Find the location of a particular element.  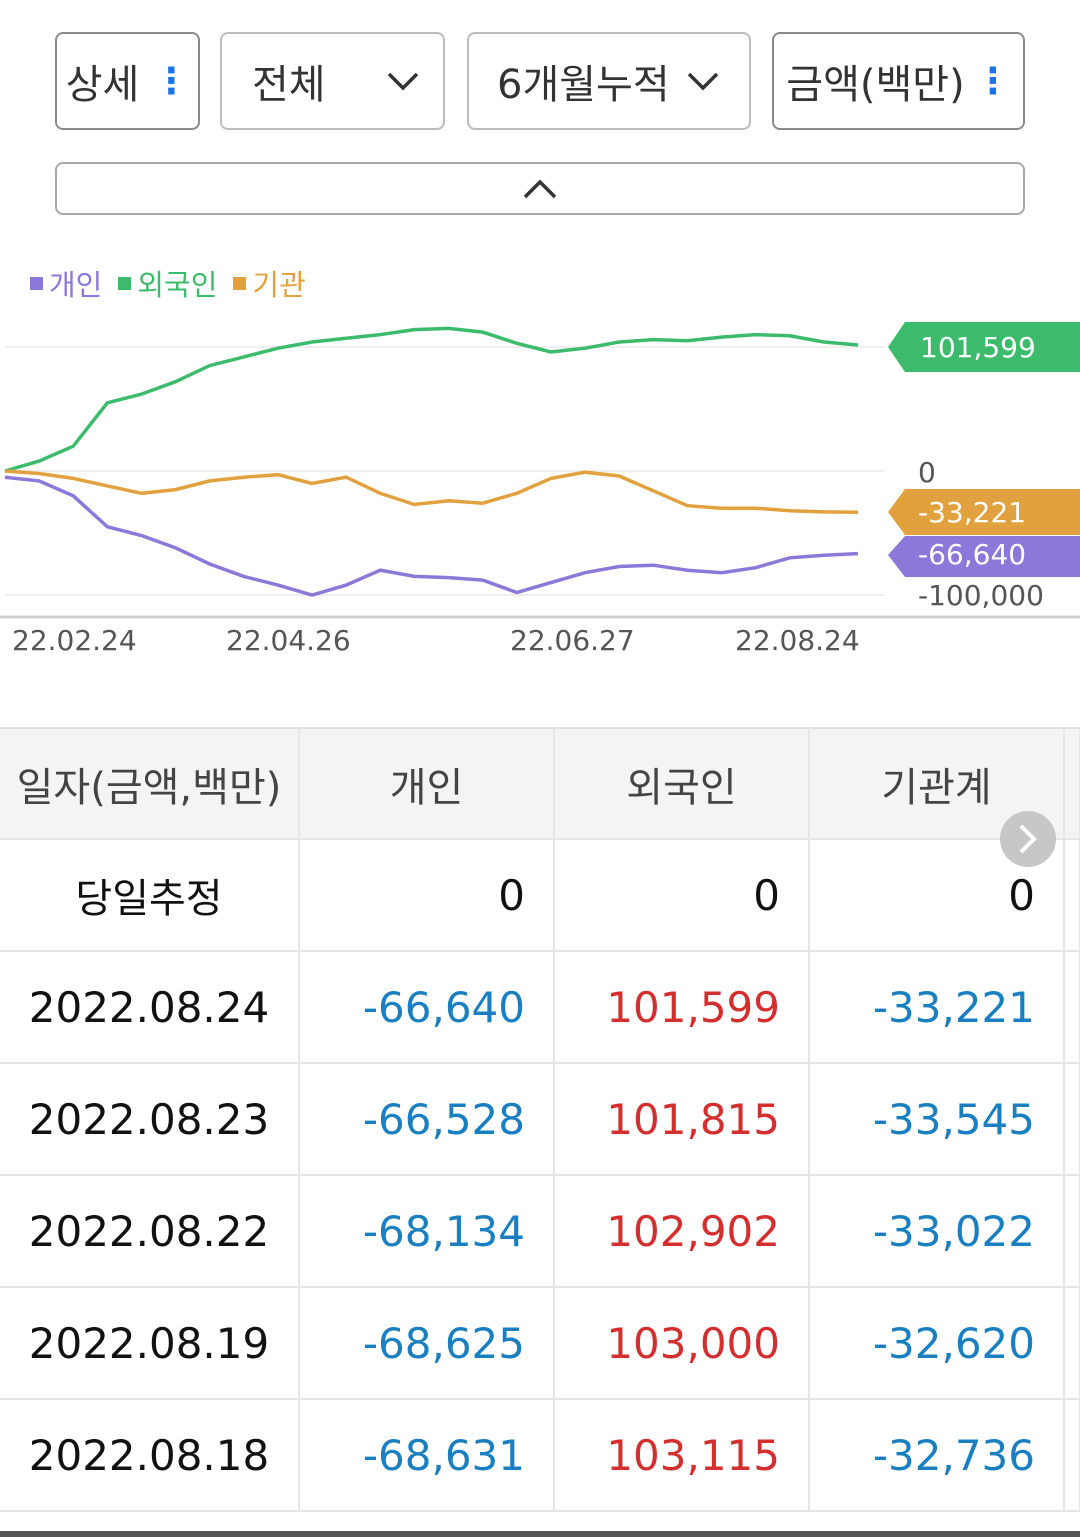

cell-date: 2022.08.18 is located at coordinates (150, 1455).